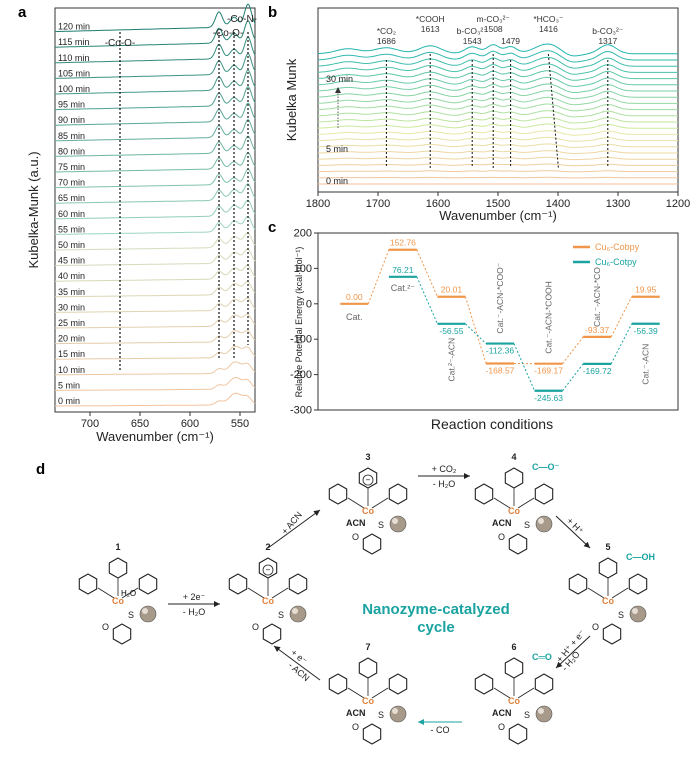  What do you see at coordinates (500, 370) in the screenshot?
I see `panel-c-value-label: -168.57` at bounding box center [500, 370].